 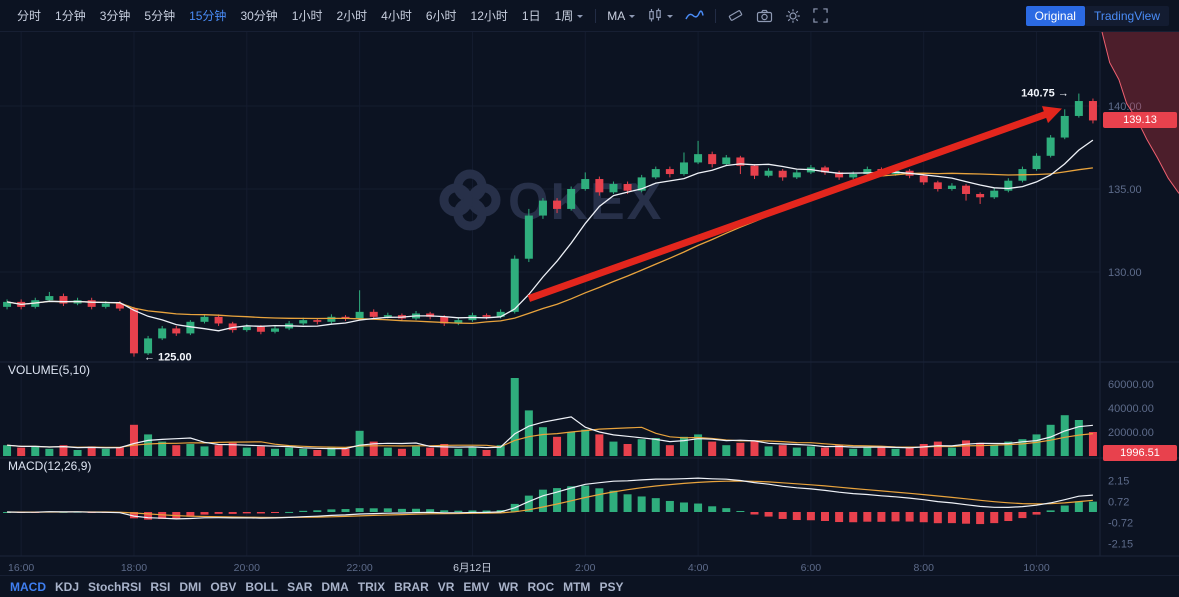 I want to click on axis-label: 60000.00, so click(x=1131, y=385).